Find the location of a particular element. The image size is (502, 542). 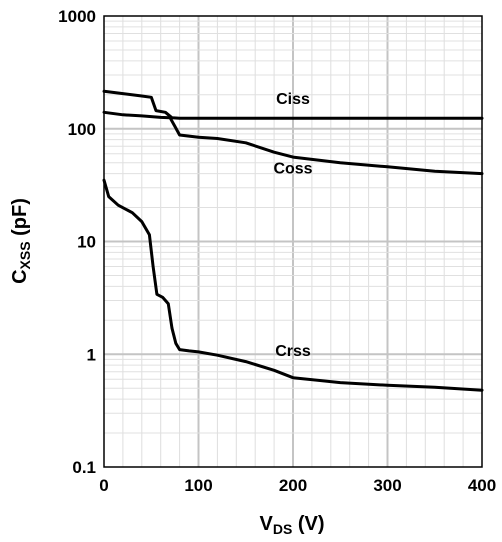

y-tick-label: 0.1 is located at coordinates (84, 467).